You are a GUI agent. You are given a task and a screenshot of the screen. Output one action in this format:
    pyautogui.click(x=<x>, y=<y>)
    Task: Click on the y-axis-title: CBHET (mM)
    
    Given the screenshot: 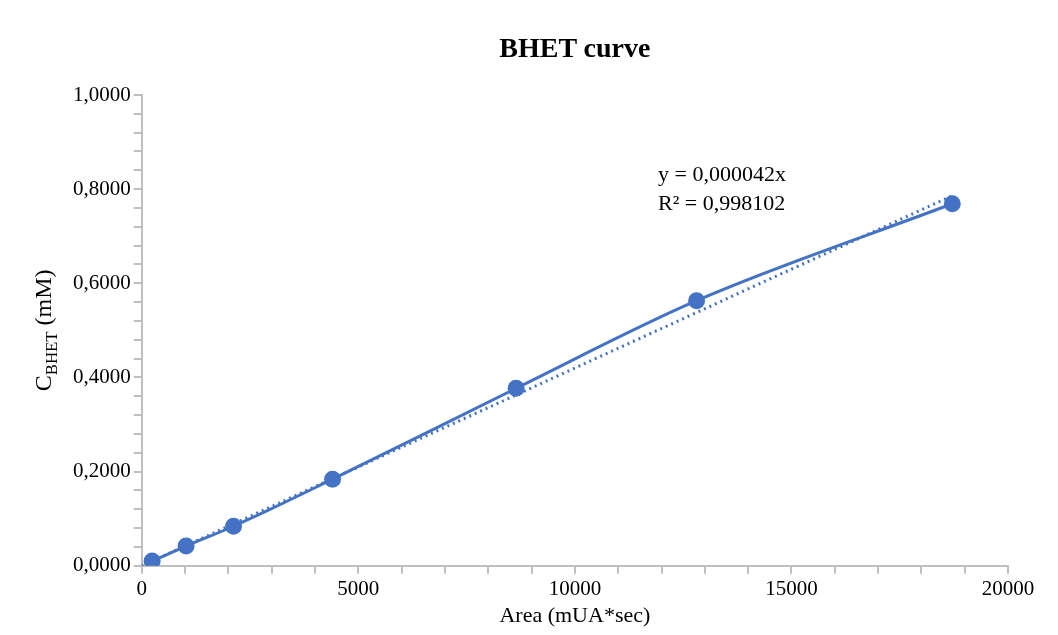 What is the action you would take?
    pyautogui.click(x=45, y=330)
    